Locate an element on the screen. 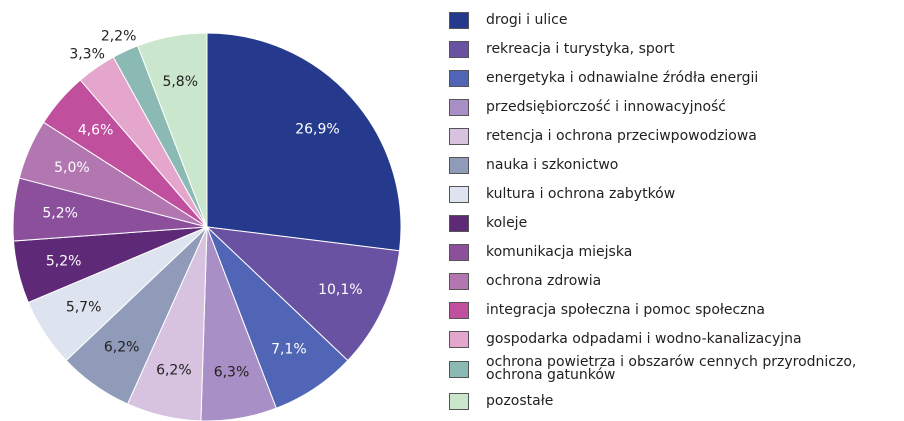 This screenshot has height=421, width=904. legend-label: retencja i ochrona przeciwpowodziowa is located at coordinates (621, 136).